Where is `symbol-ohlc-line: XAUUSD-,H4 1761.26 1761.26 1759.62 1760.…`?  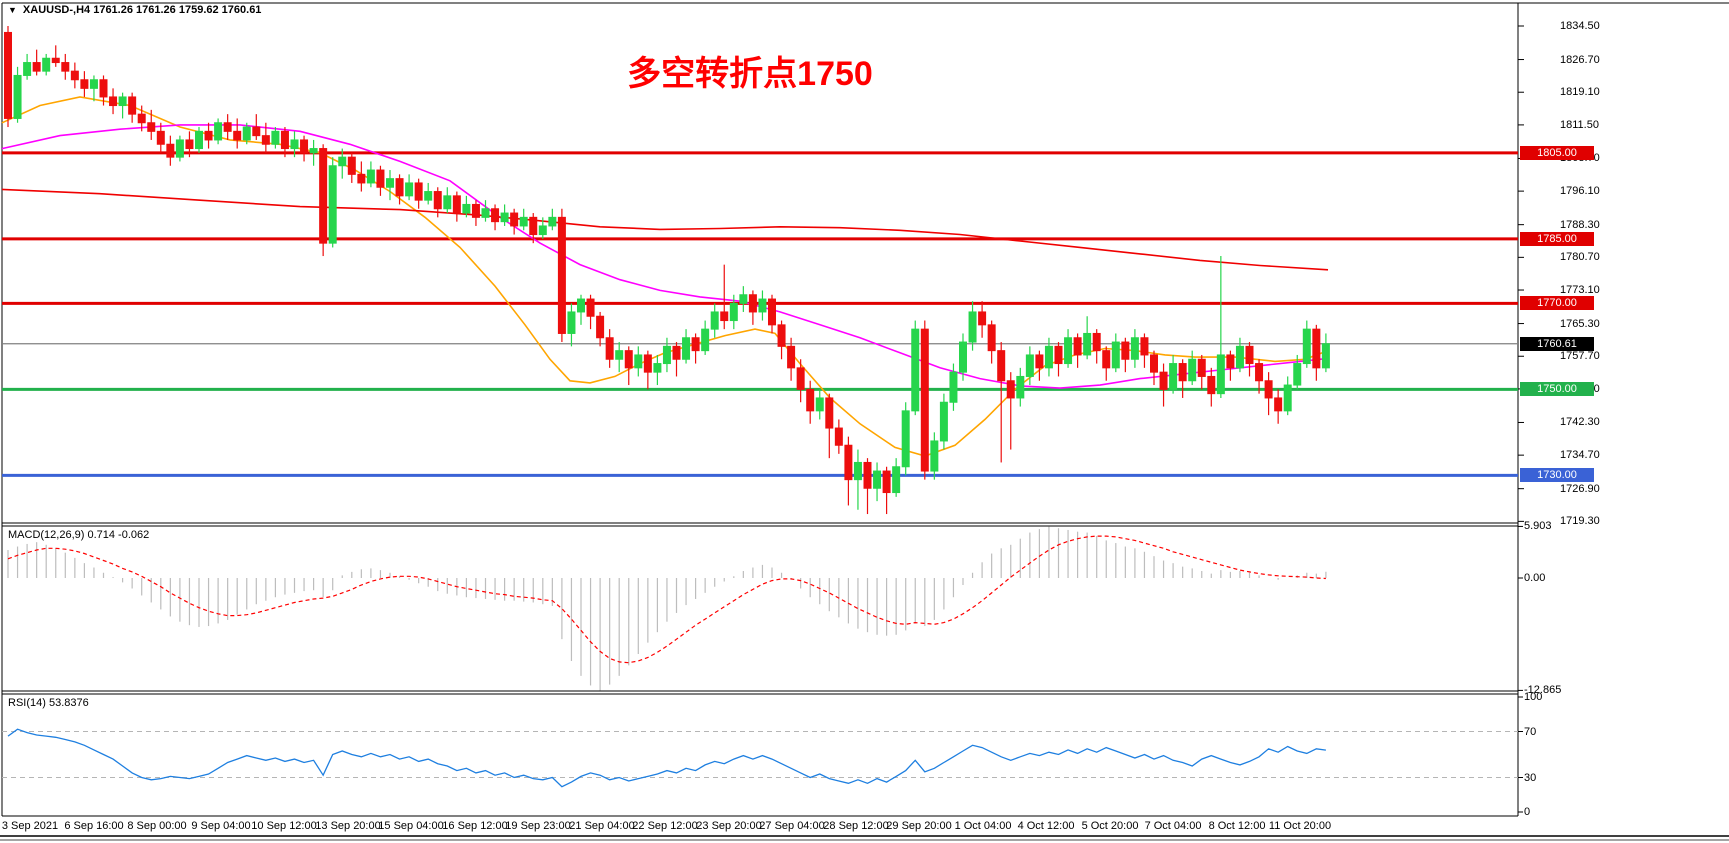
symbol-ohlc-line: XAUUSD-,H4 1761.26 1761.26 1759.62 1760.… is located at coordinates (142, 10).